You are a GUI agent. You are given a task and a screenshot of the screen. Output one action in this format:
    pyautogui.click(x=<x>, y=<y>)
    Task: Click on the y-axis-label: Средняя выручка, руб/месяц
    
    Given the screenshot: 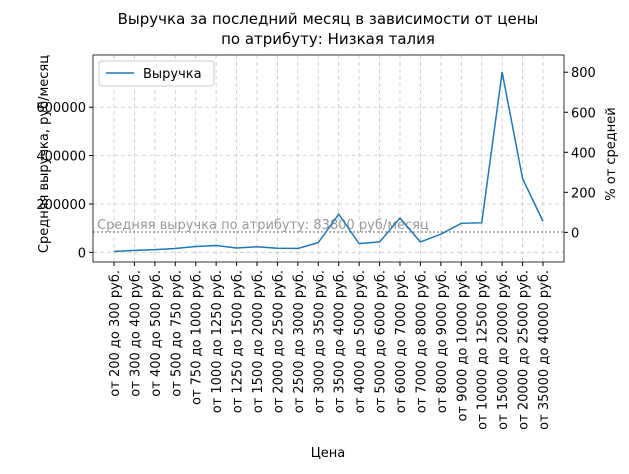 What is the action you would take?
    pyautogui.click(x=44, y=154)
    